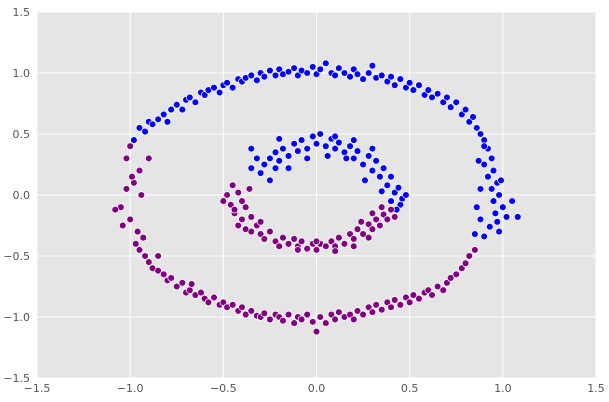 The height and width of the screenshot is (402, 609). What do you see at coordinates (317, 388) in the screenshot?
I see `x-tick-label: 0.0` at bounding box center [317, 388].